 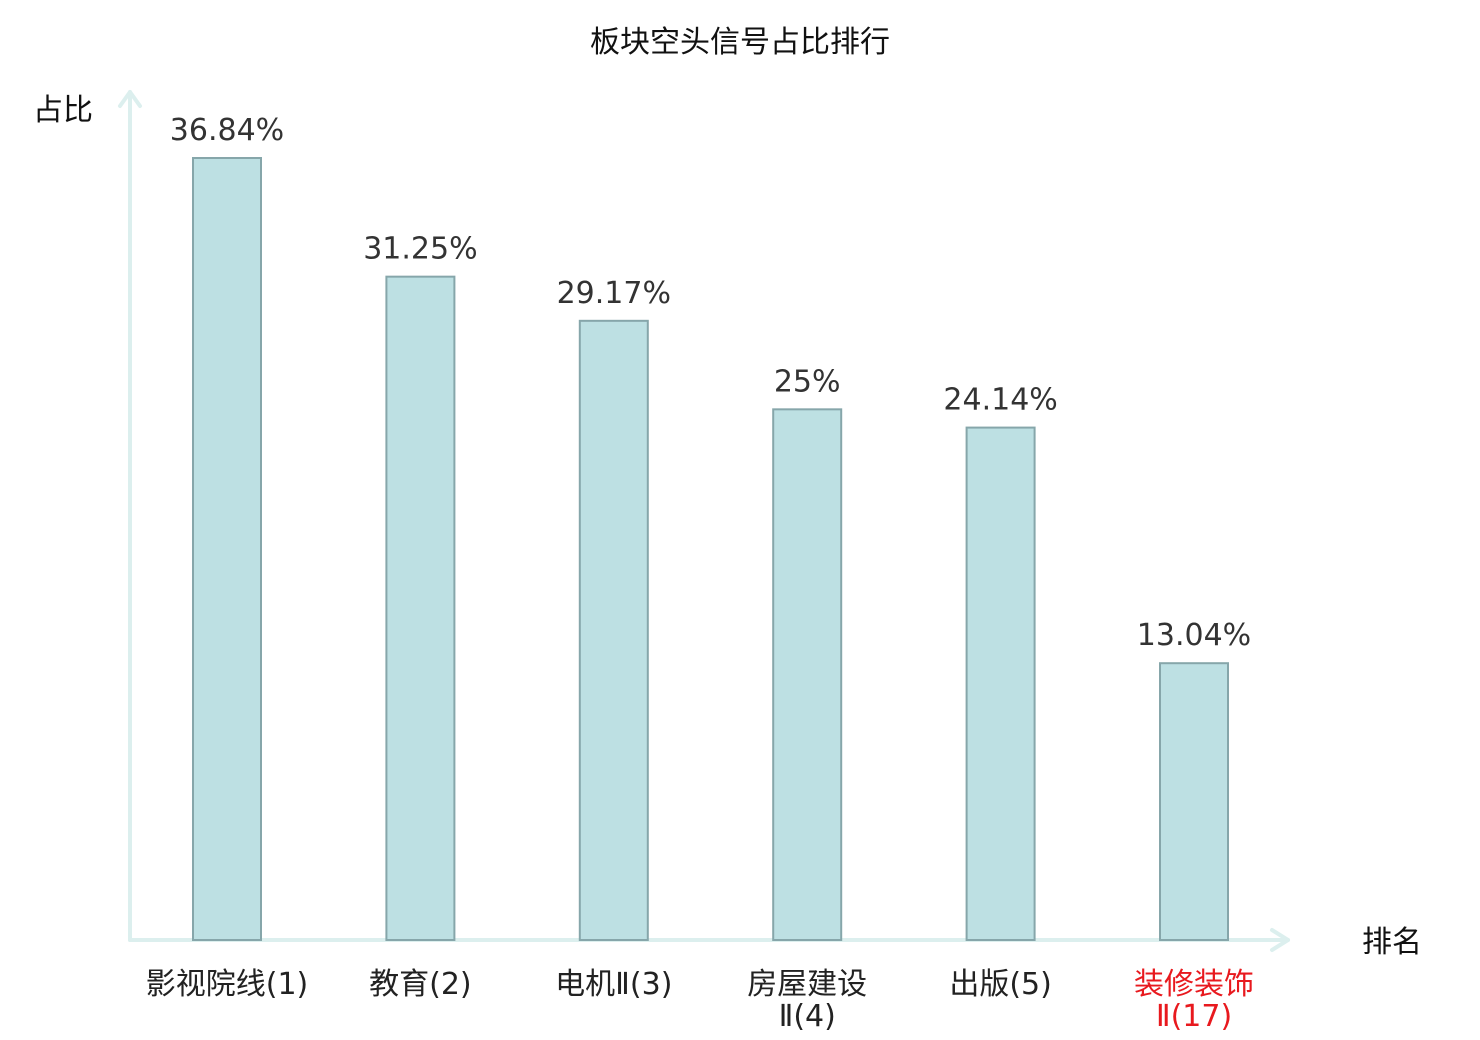 I want to click on category-rank: (1), so click(x=287, y=984).